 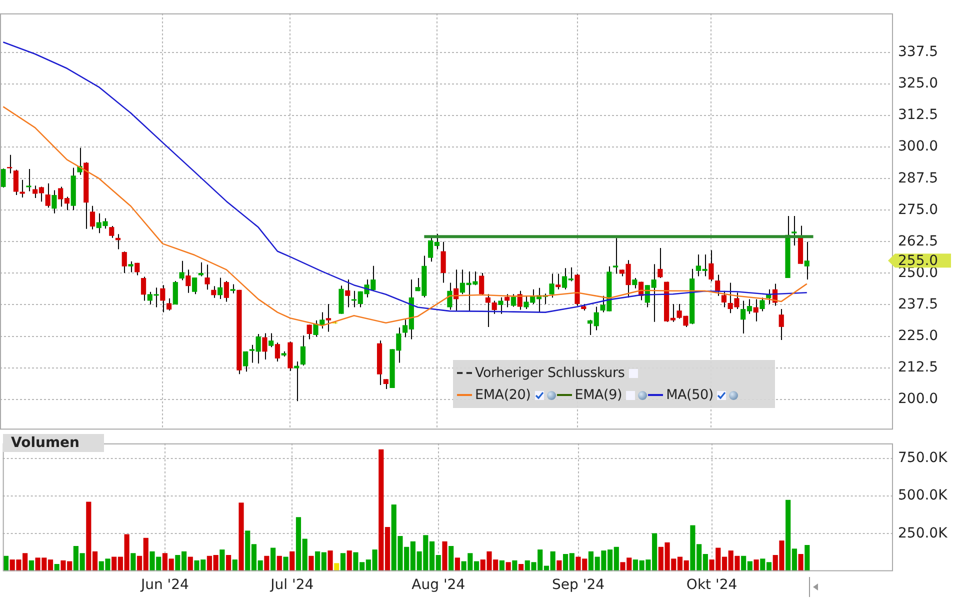 What do you see at coordinates (918, 178) in the screenshot?
I see `y-tick-label: 287.5` at bounding box center [918, 178].